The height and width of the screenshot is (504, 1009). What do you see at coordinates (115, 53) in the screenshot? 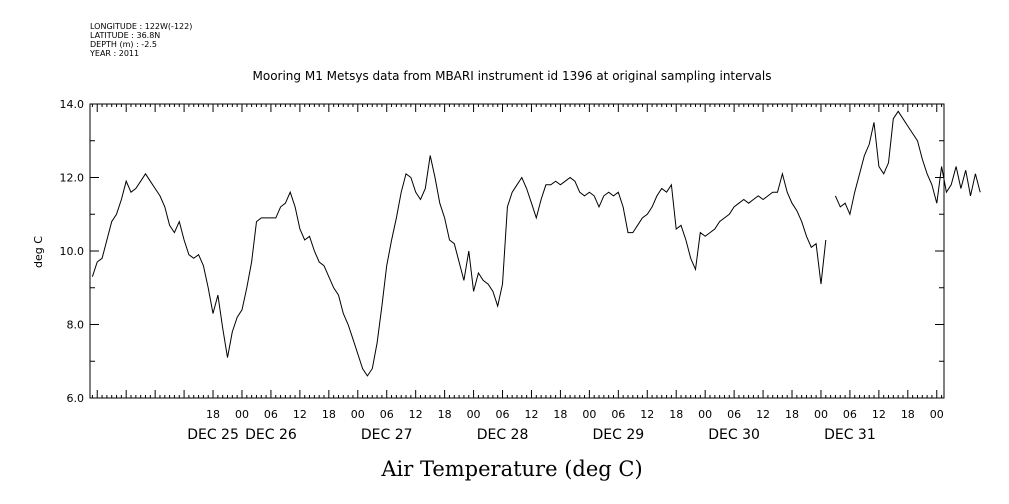
I see `header-year: YEAR : 2011` at bounding box center [115, 53].